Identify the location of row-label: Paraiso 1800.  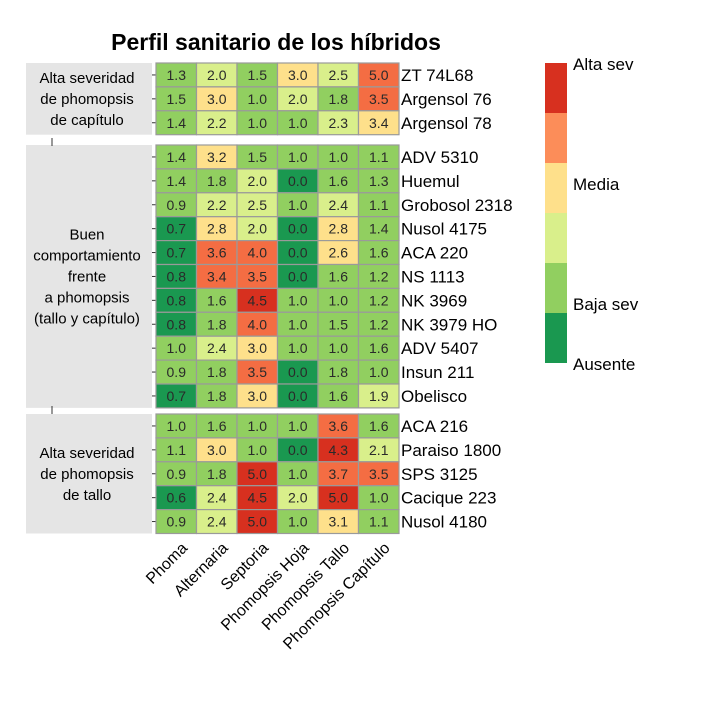
(451, 450).